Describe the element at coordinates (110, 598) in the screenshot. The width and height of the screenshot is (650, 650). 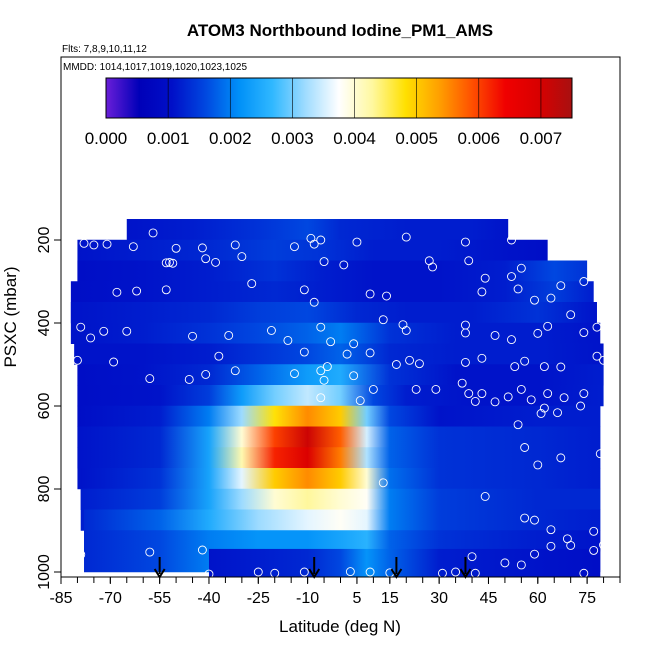
I see `x-tick-label: -70` at that location.